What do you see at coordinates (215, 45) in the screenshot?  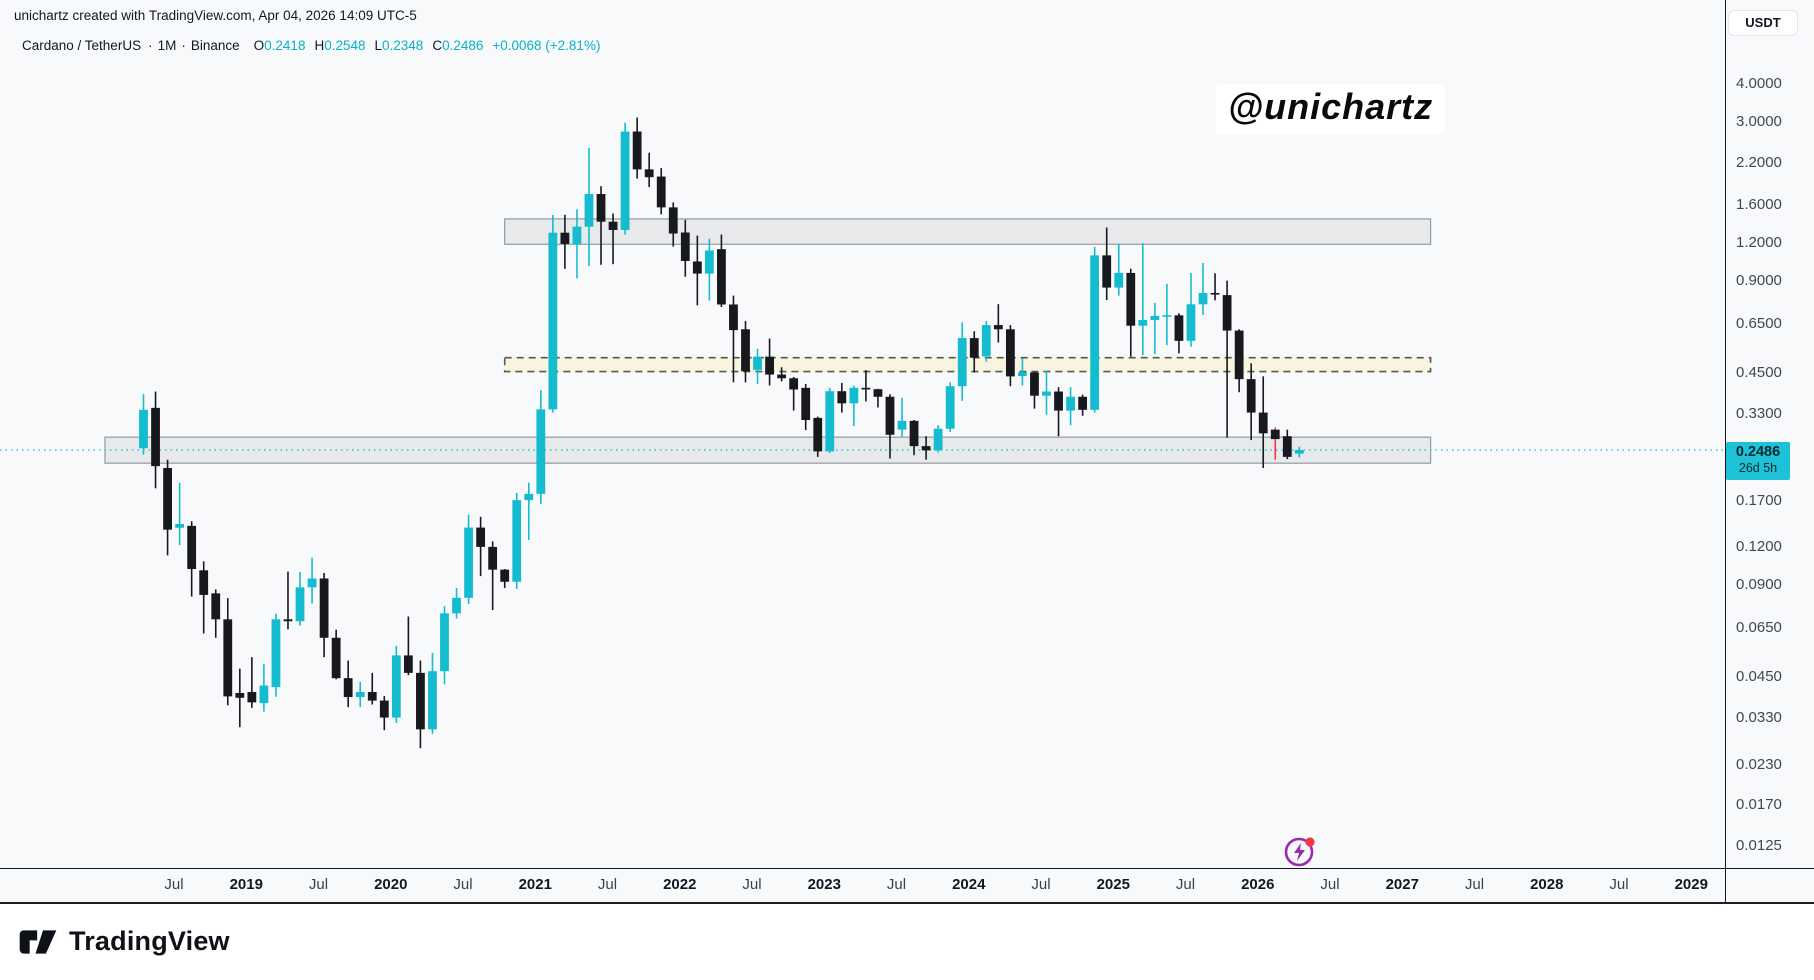 I see `exchange-label: Binance` at bounding box center [215, 45].